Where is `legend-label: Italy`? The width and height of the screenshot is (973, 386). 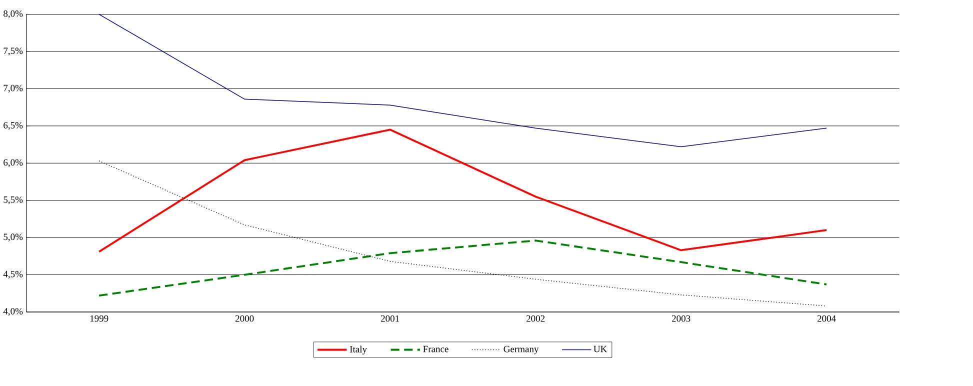 legend-label: Italy is located at coordinates (358, 350).